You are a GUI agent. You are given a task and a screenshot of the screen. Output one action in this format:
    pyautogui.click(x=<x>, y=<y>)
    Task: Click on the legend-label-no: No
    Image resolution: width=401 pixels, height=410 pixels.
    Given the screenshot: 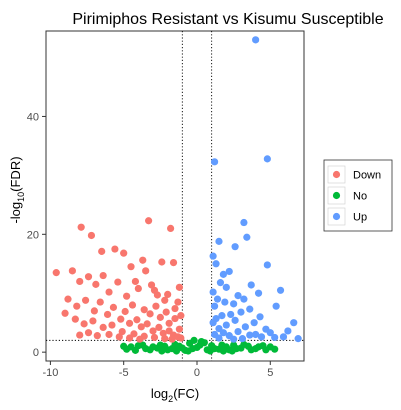 What is the action you would take?
    pyautogui.click(x=360, y=197)
    